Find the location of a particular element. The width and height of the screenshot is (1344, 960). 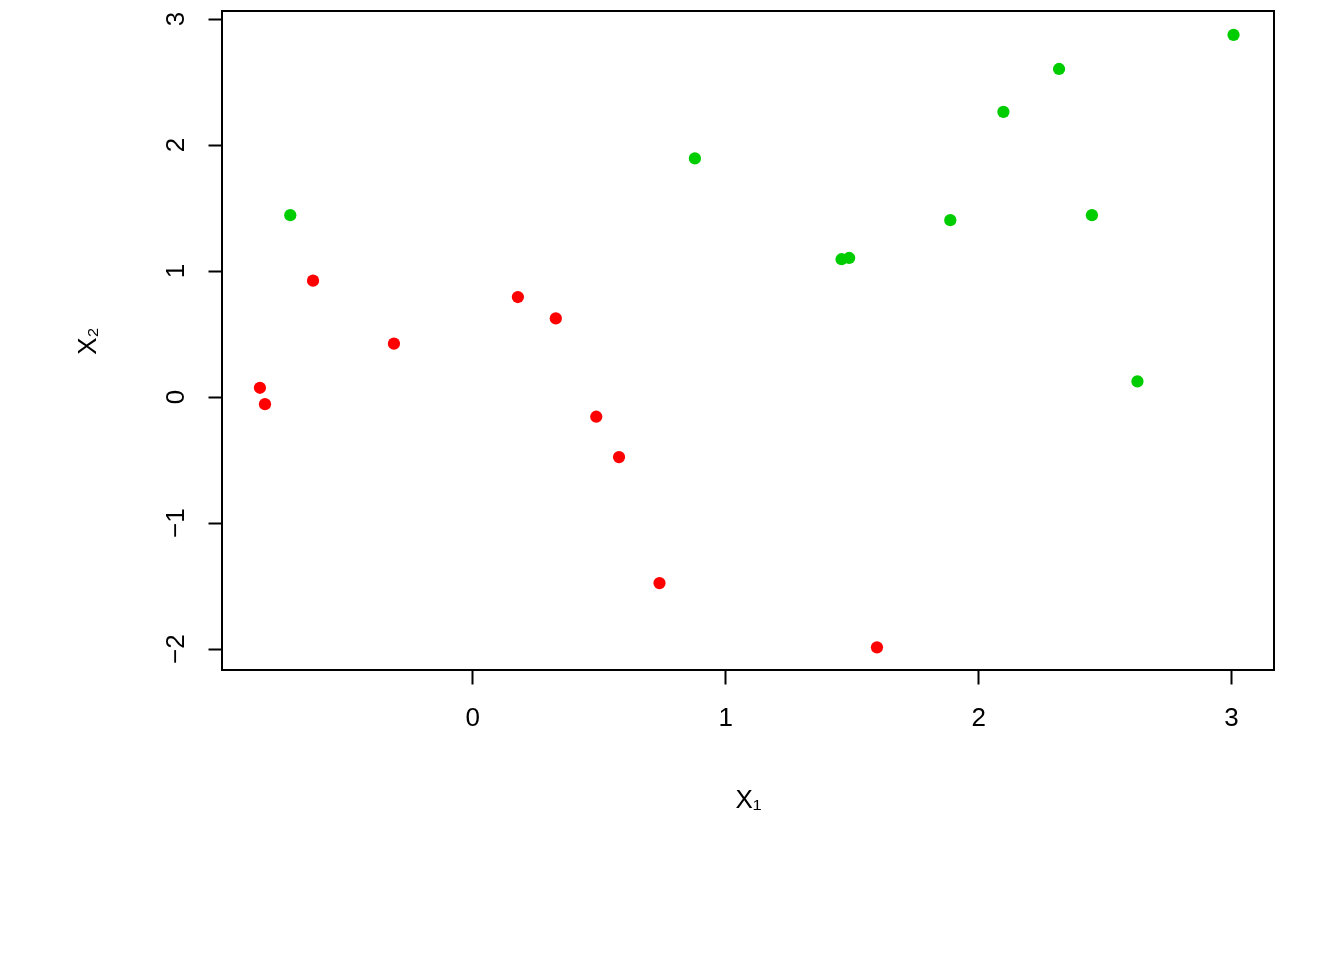

y-tick-label: 1 is located at coordinates (174, 271).